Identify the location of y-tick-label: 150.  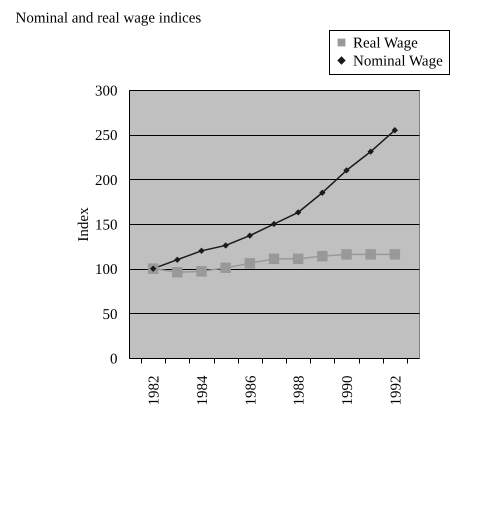
(106, 226).